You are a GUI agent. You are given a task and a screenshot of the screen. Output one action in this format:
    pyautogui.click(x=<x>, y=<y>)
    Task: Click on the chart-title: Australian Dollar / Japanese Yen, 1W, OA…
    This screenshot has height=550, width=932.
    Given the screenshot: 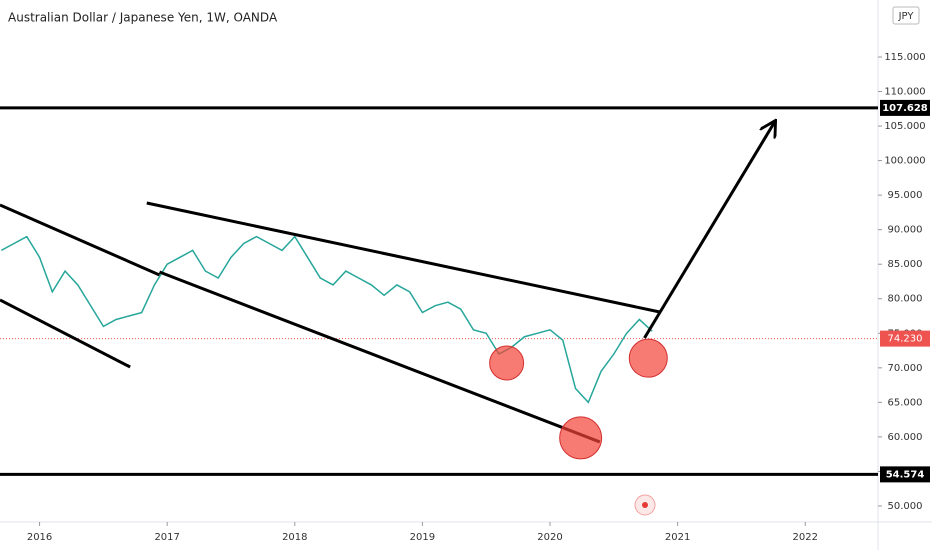 What is the action you would take?
    pyautogui.click(x=143, y=18)
    